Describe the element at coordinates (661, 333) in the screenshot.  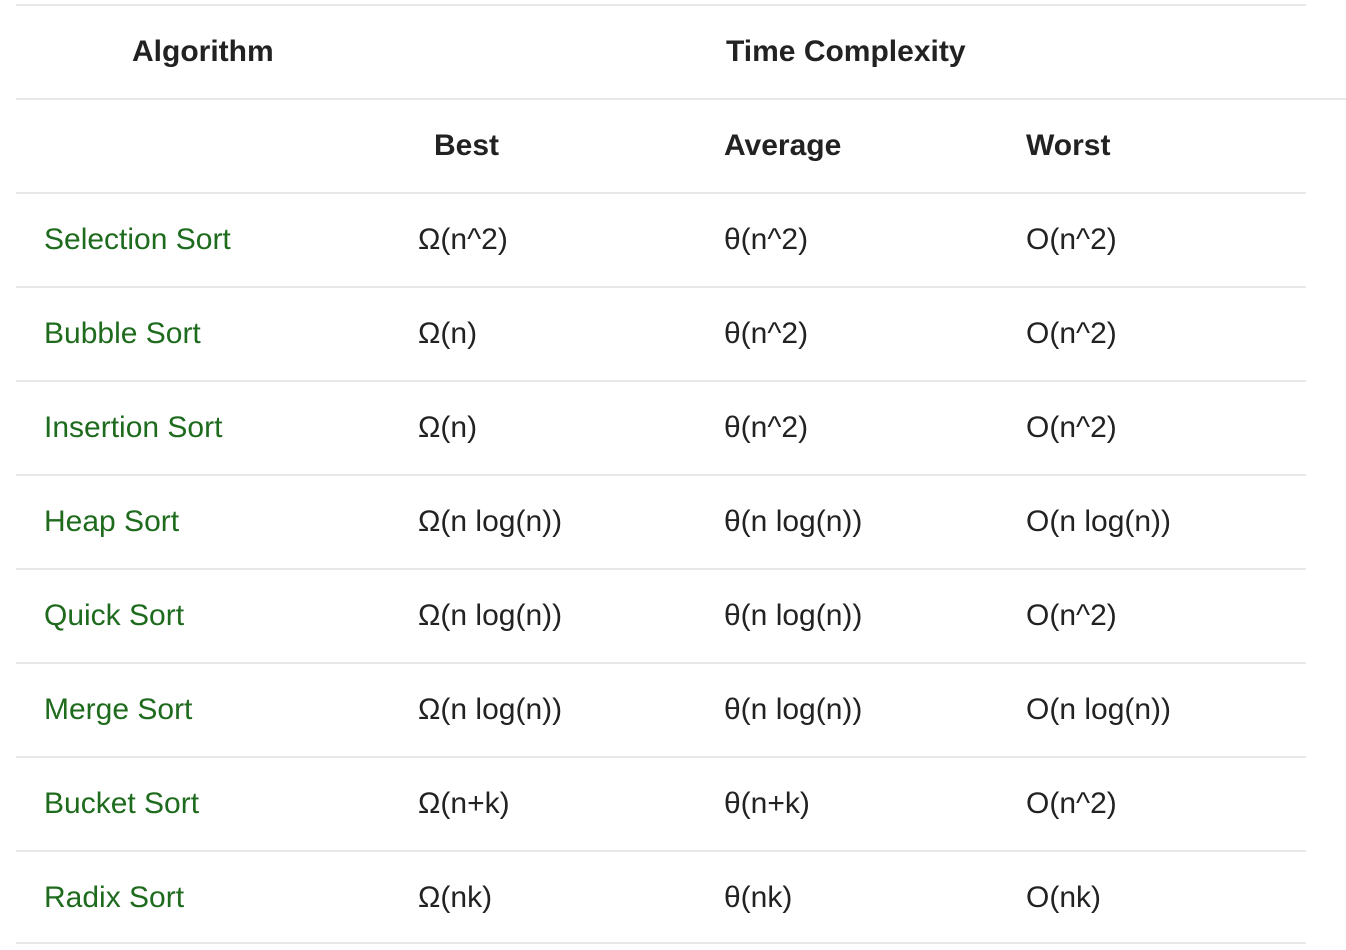
I see `table-row: Bubble Sort Ω(n) θ(n^2) O(n^2)` at that location.